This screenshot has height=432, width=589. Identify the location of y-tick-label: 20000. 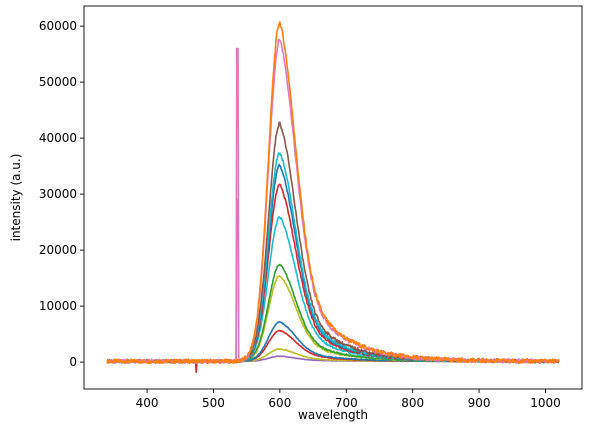
(58, 250).